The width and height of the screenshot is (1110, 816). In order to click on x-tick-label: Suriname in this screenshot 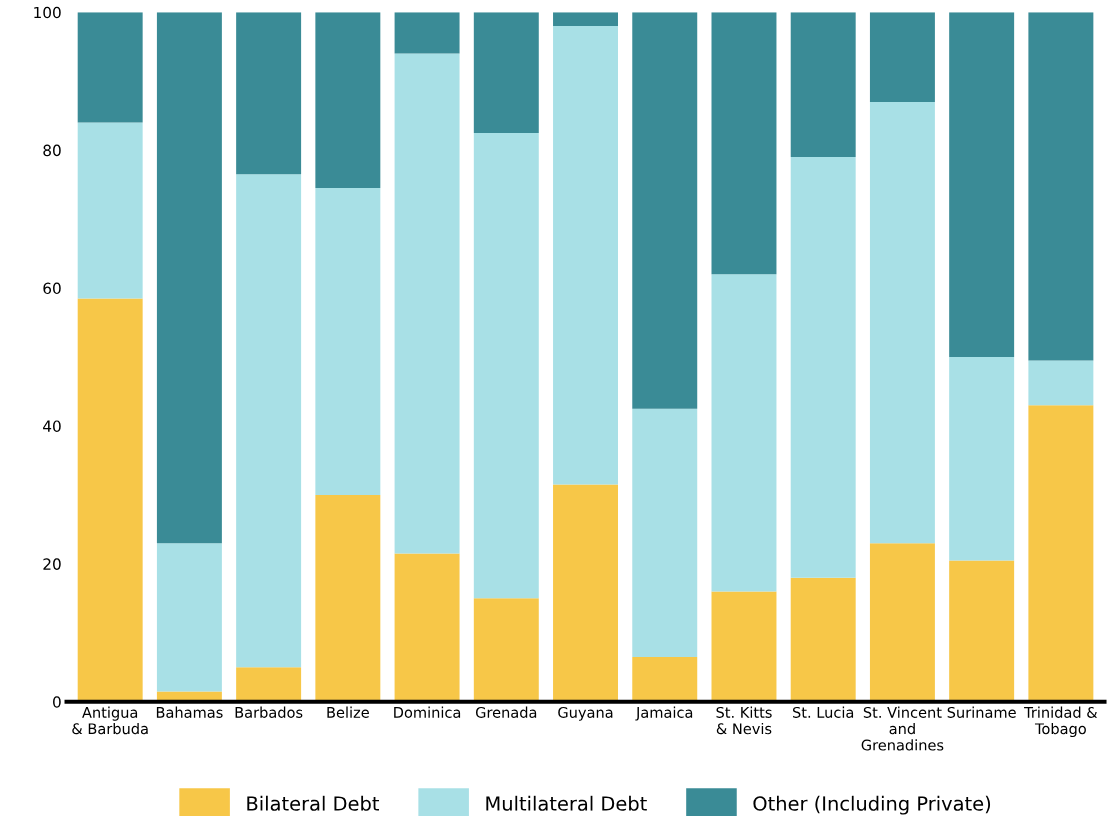, I will do `click(981, 712)`.